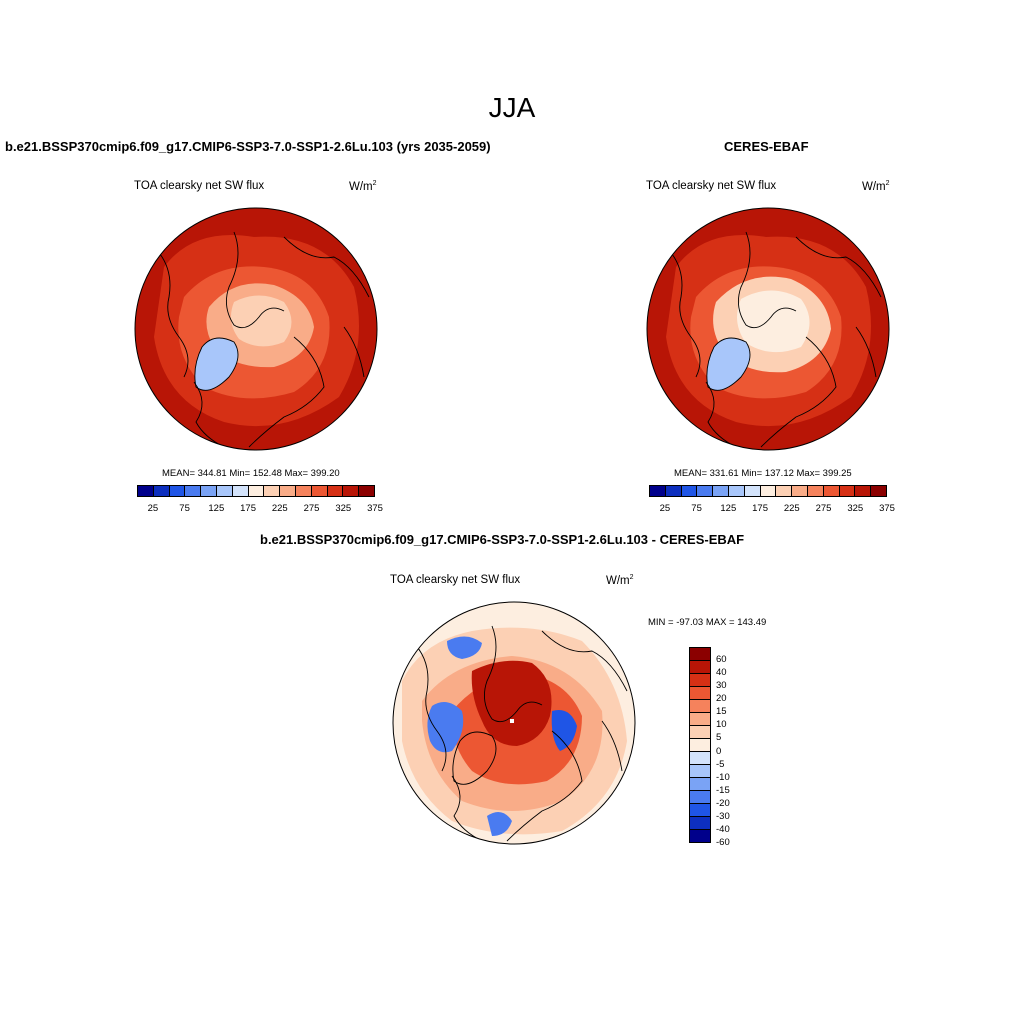 Image resolution: width=1024 pixels, height=1024 pixels. Describe the element at coordinates (723, 829) in the screenshot. I see `colorbar-tick-label: -40` at that location.